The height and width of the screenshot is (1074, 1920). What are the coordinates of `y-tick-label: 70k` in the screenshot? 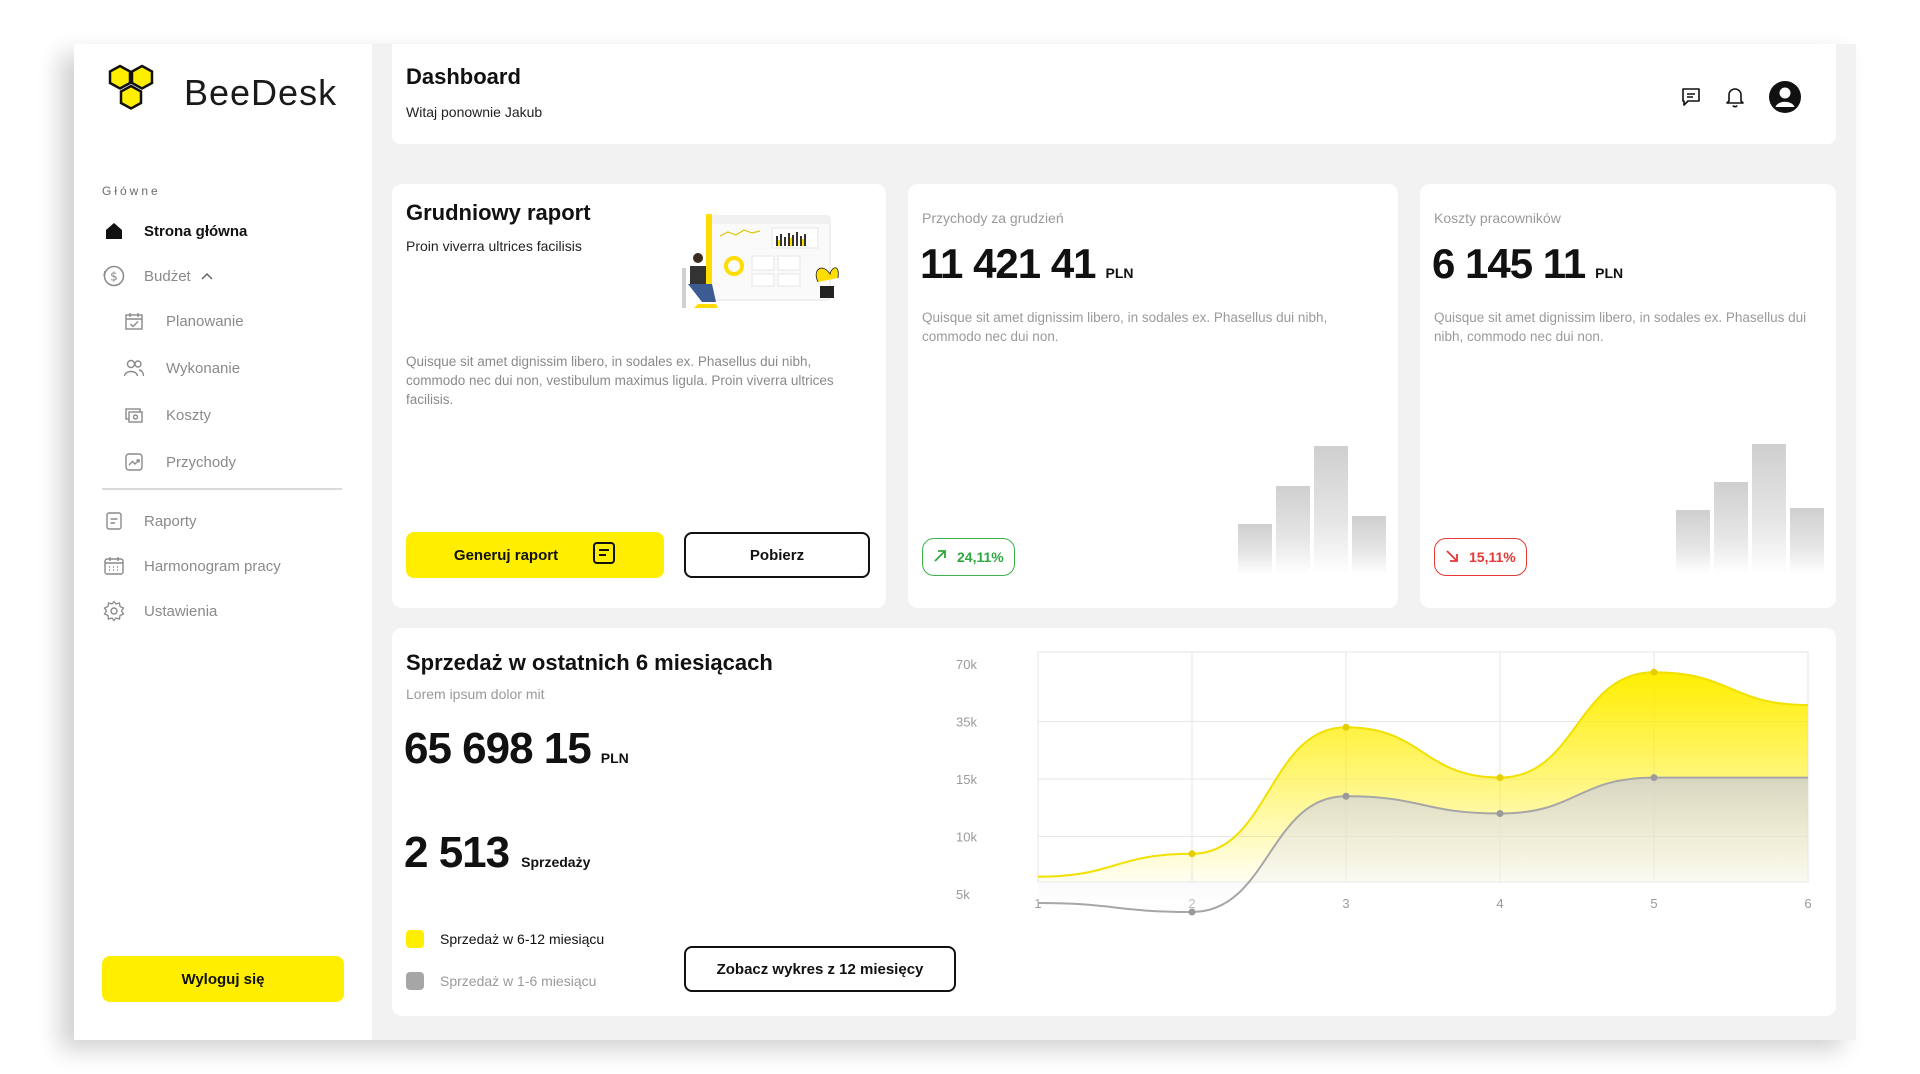 It's located at (966, 664).